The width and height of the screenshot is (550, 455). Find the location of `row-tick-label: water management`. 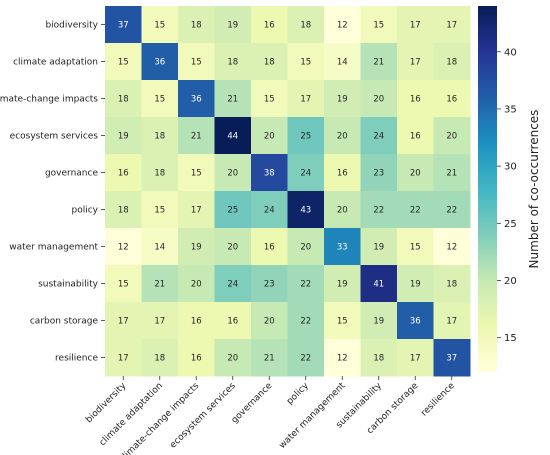

row-tick-label: water management is located at coordinates (53, 248).